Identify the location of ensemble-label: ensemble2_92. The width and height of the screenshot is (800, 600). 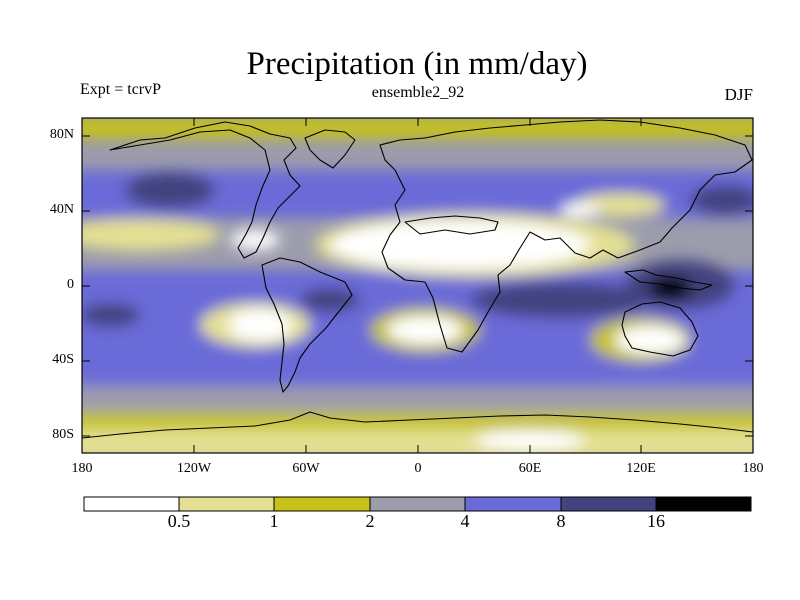
(418, 92).